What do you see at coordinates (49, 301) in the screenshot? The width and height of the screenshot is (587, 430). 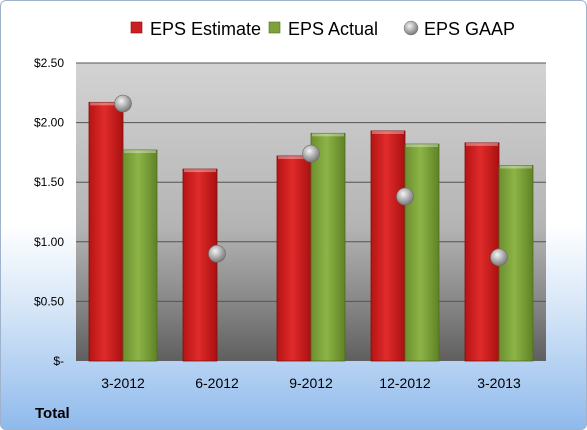 I see `y-tick-label: $0.50` at bounding box center [49, 301].